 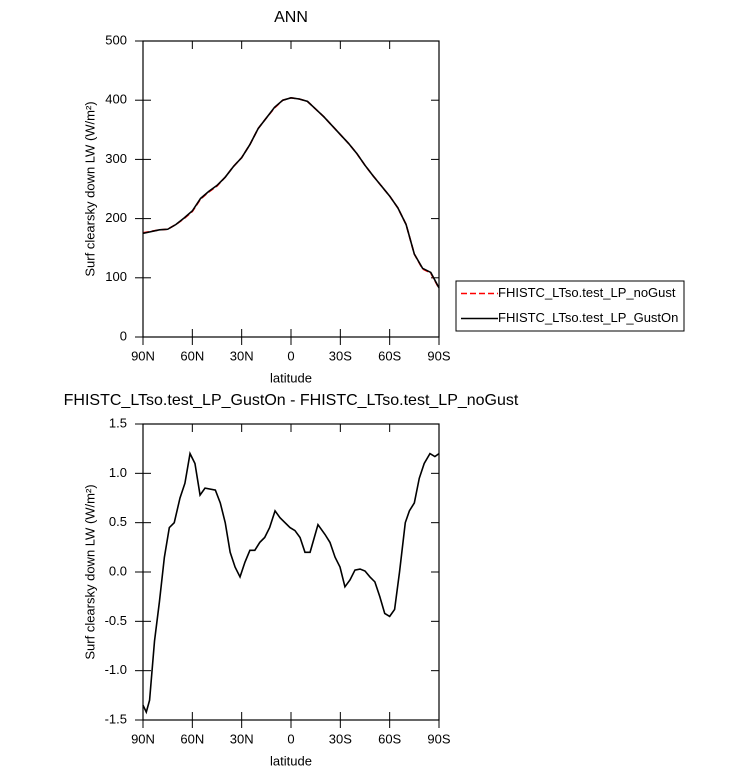 What do you see at coordinates (588, 317) in the screenshot?
I see `legend-label: FHISTC_LTso.test_LP_GustOn` at bounding box center [588, 317].